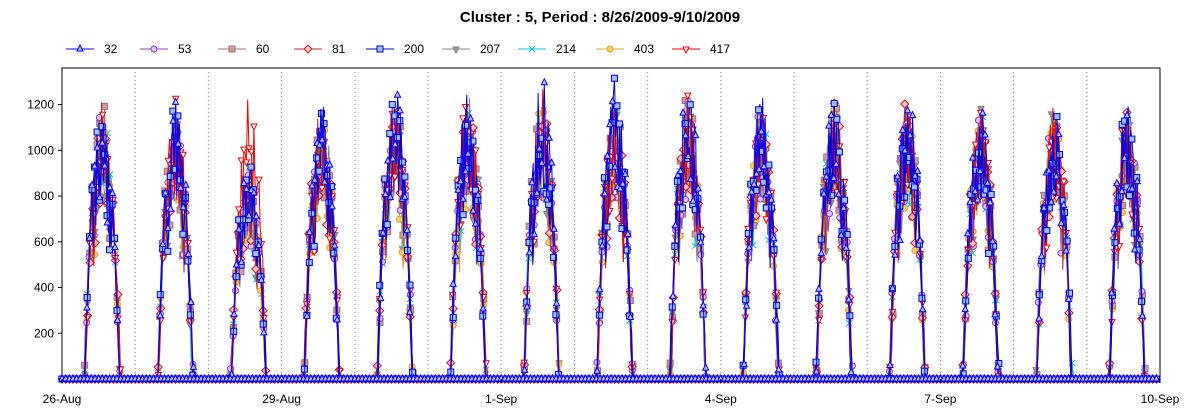 The height and width of the screenshot is (420, 1200). I want to click on legend-label: 207, so click(490, 49).